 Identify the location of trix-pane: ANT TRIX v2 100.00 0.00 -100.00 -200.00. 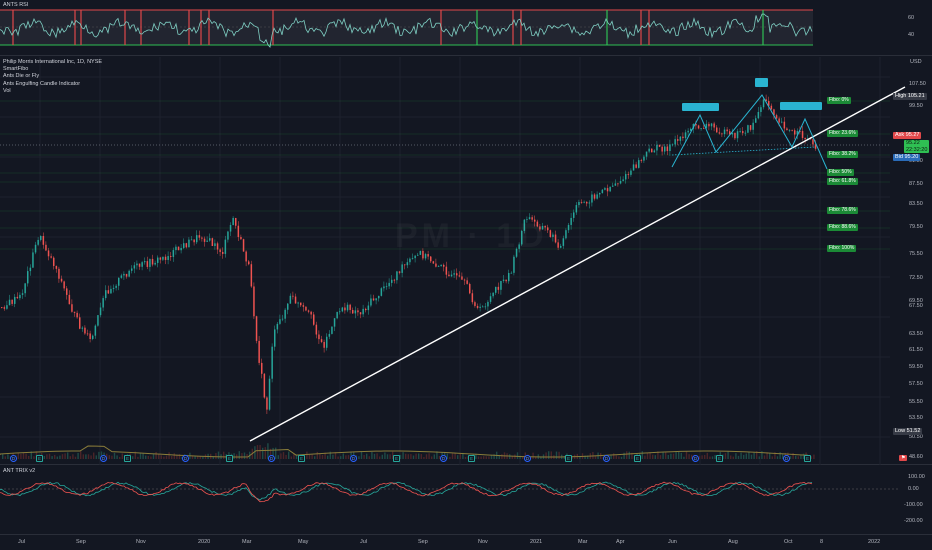
(466, 500).